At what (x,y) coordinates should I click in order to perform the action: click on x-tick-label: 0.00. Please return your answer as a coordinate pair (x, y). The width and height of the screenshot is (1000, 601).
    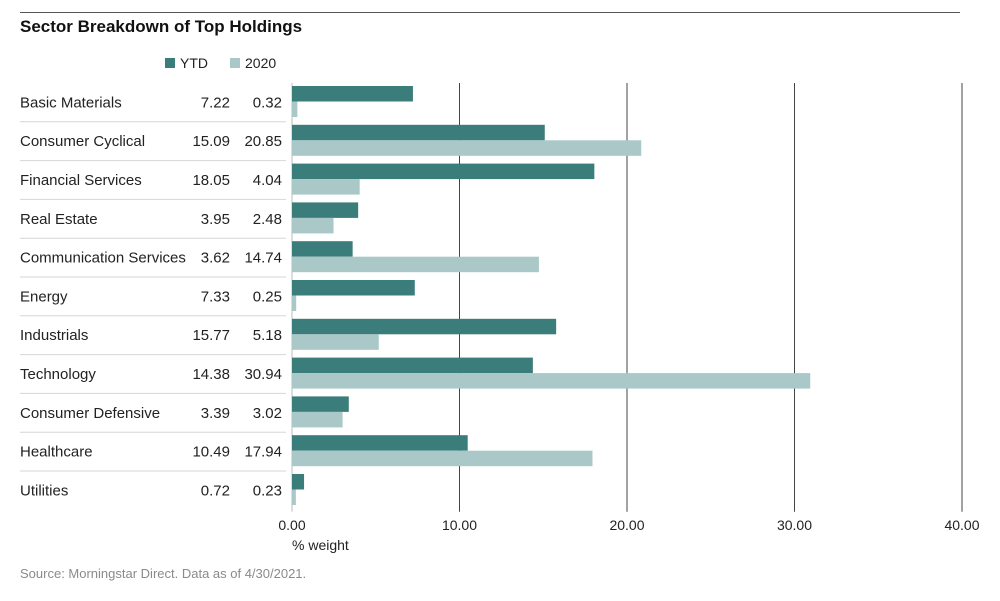
    Looking at the image, I should click on (291, 525).